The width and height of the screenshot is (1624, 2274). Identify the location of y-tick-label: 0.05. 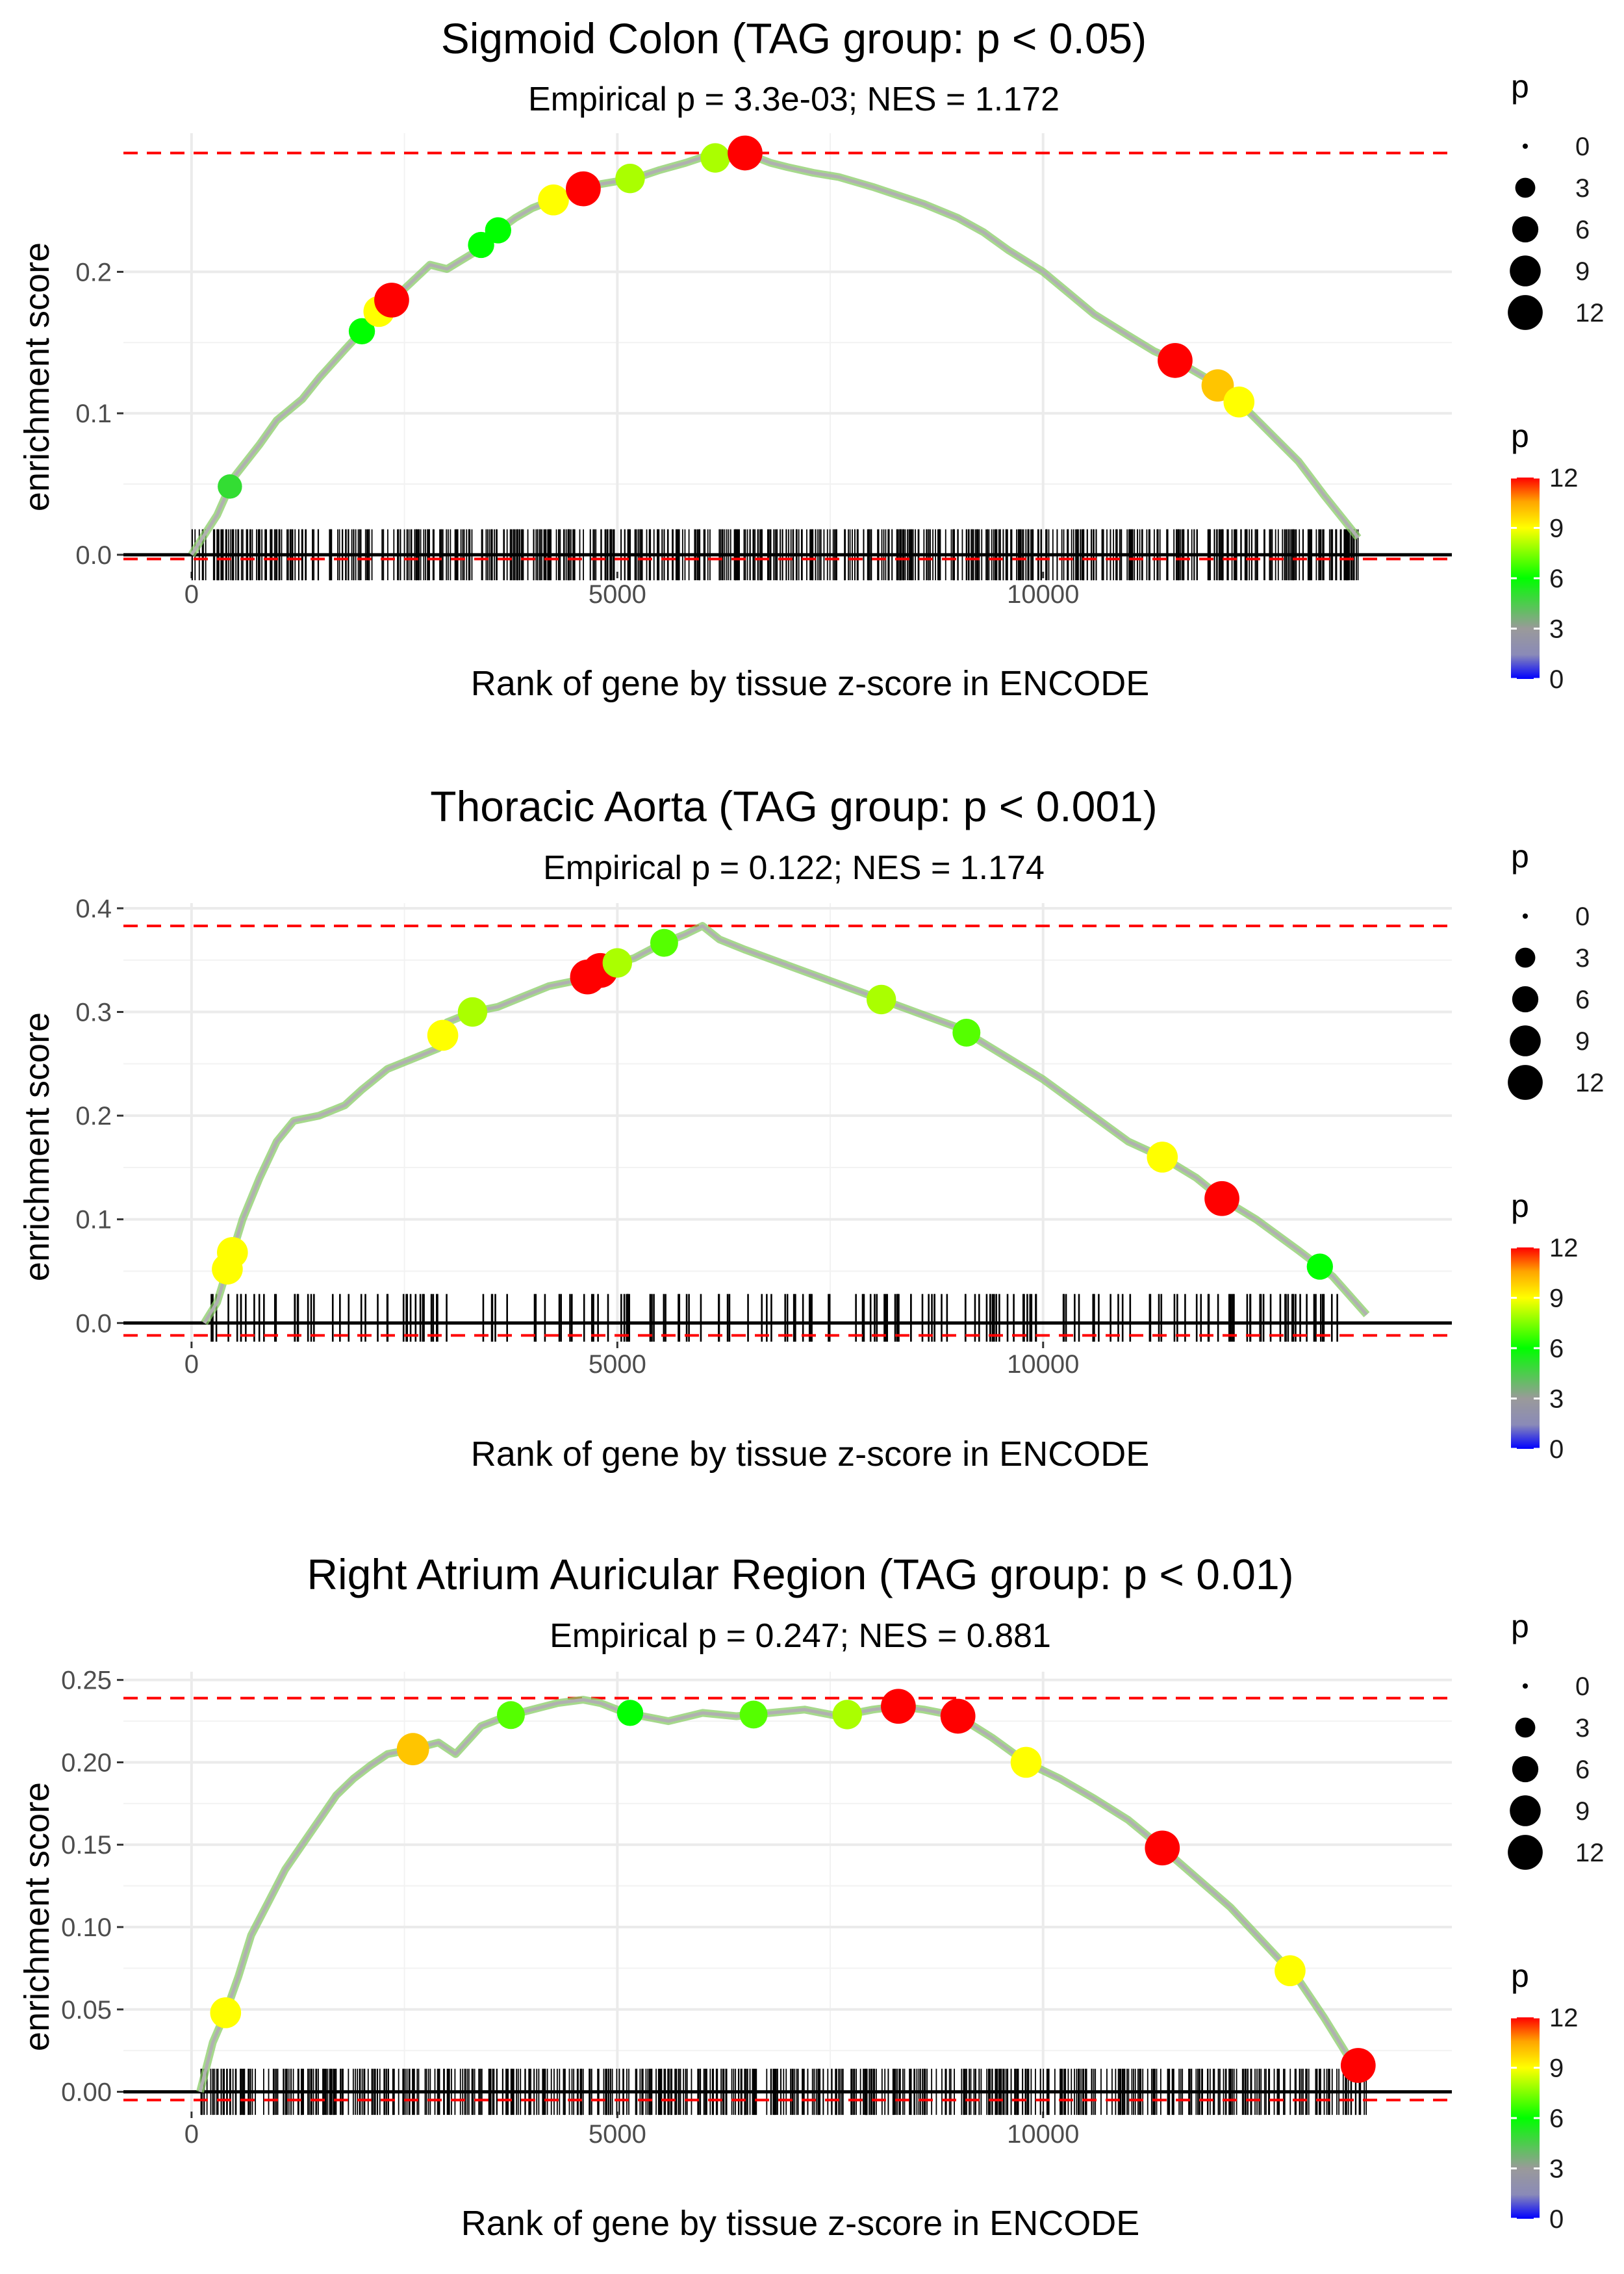
(86, 2010).